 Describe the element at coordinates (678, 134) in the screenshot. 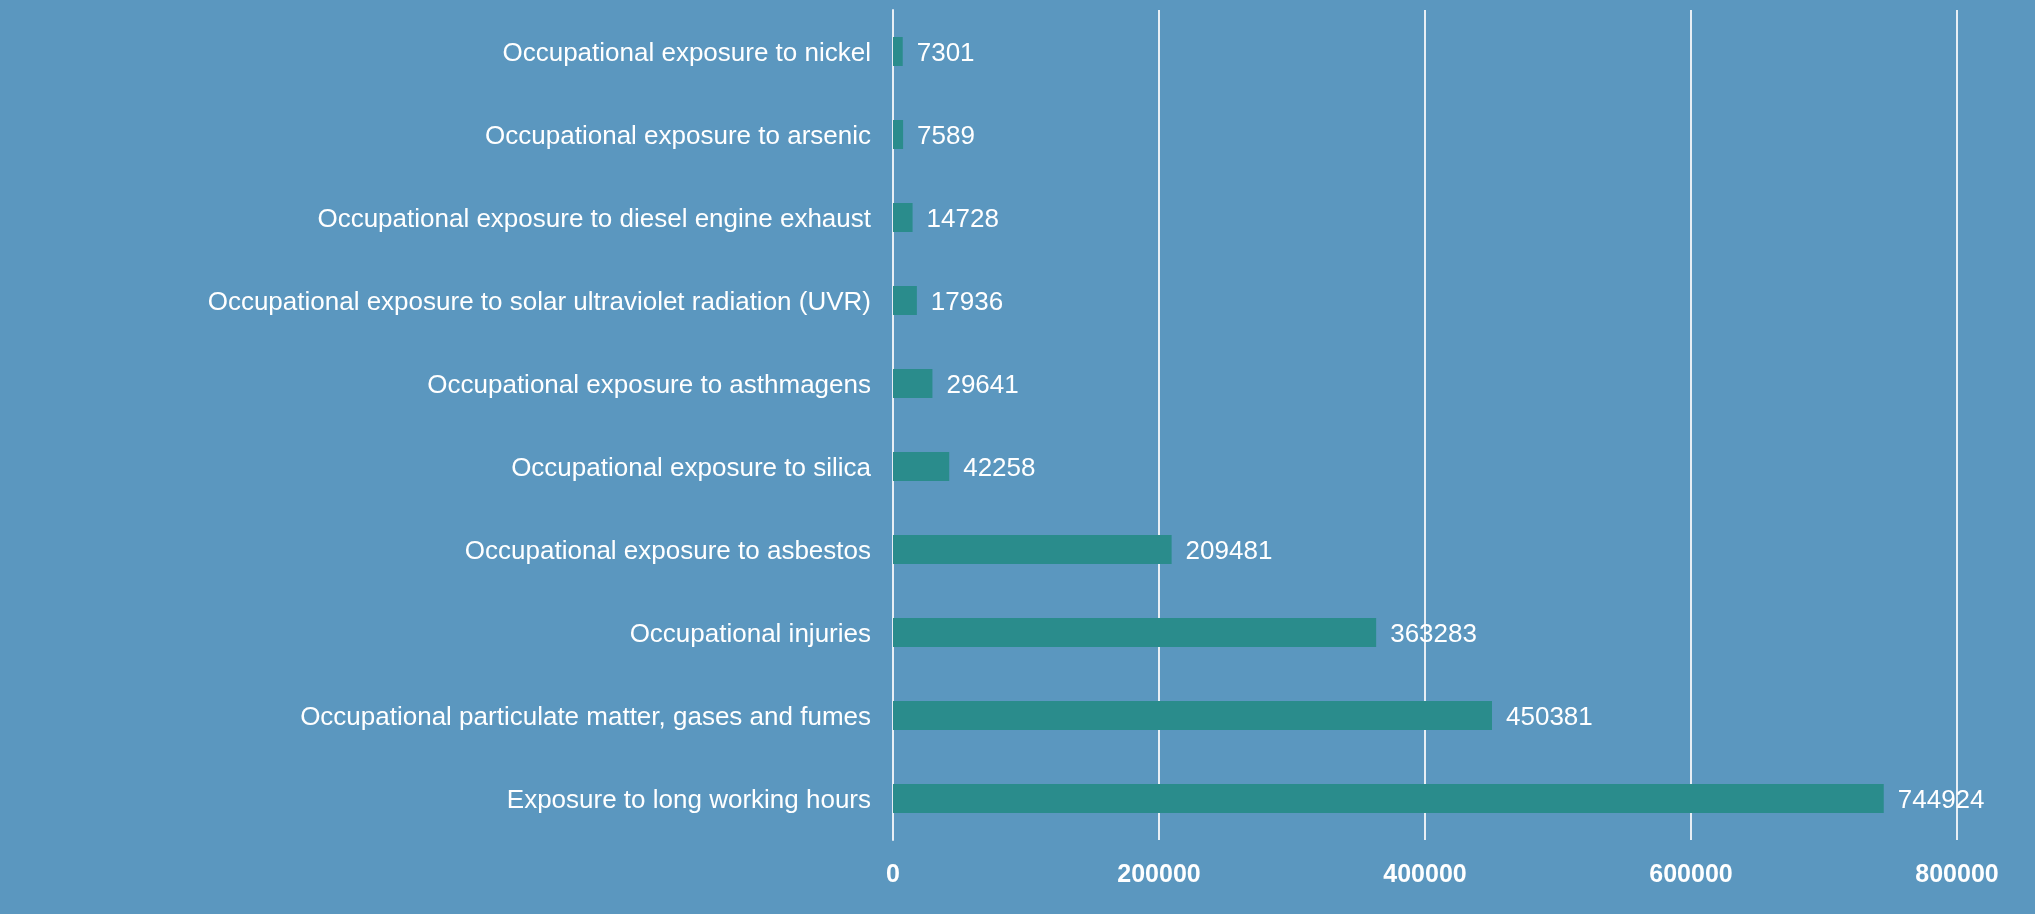

I see `y-tick-label: Occupational exposure to arsenic` at that location.